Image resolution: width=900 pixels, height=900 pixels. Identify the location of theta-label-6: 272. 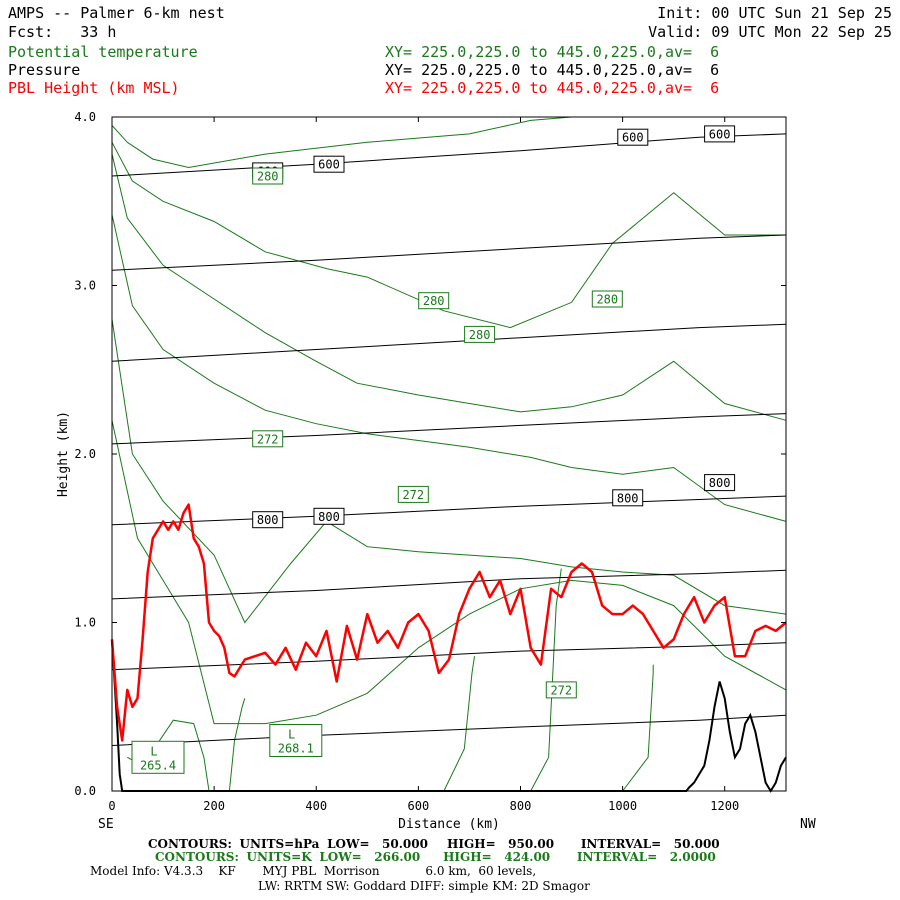
(561, 690).